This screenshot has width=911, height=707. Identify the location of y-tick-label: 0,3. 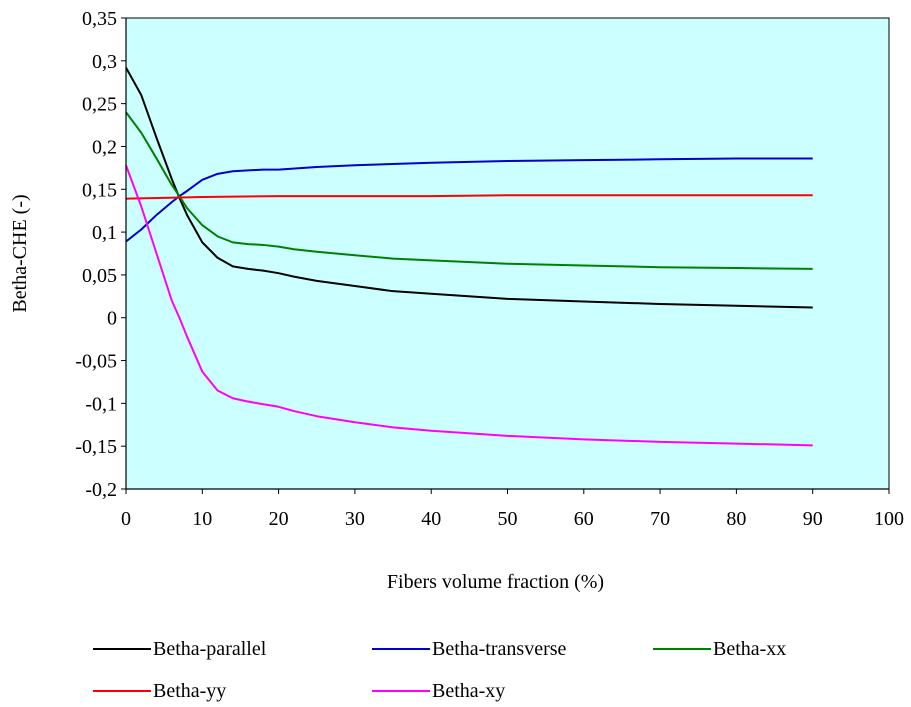
(104, 62).